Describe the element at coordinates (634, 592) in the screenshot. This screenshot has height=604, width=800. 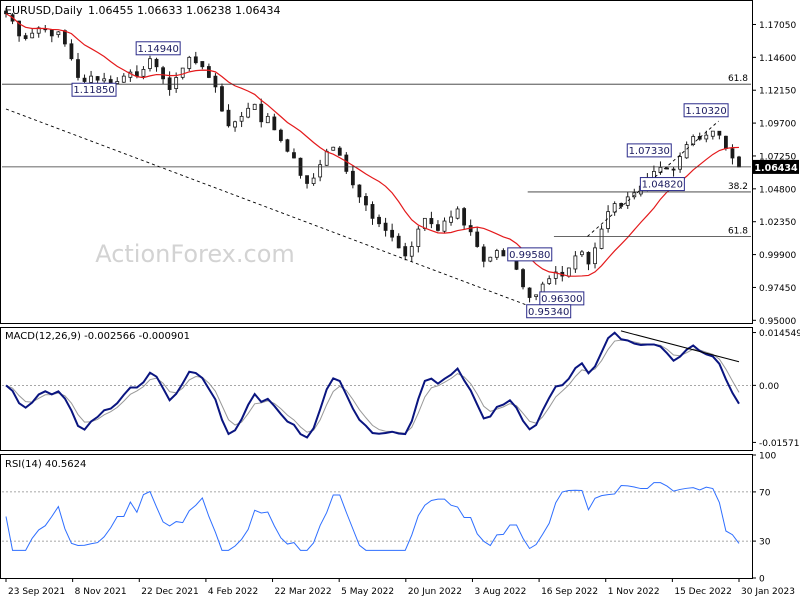
I see `date-axis-label: 1 Nov 2022` at that location.